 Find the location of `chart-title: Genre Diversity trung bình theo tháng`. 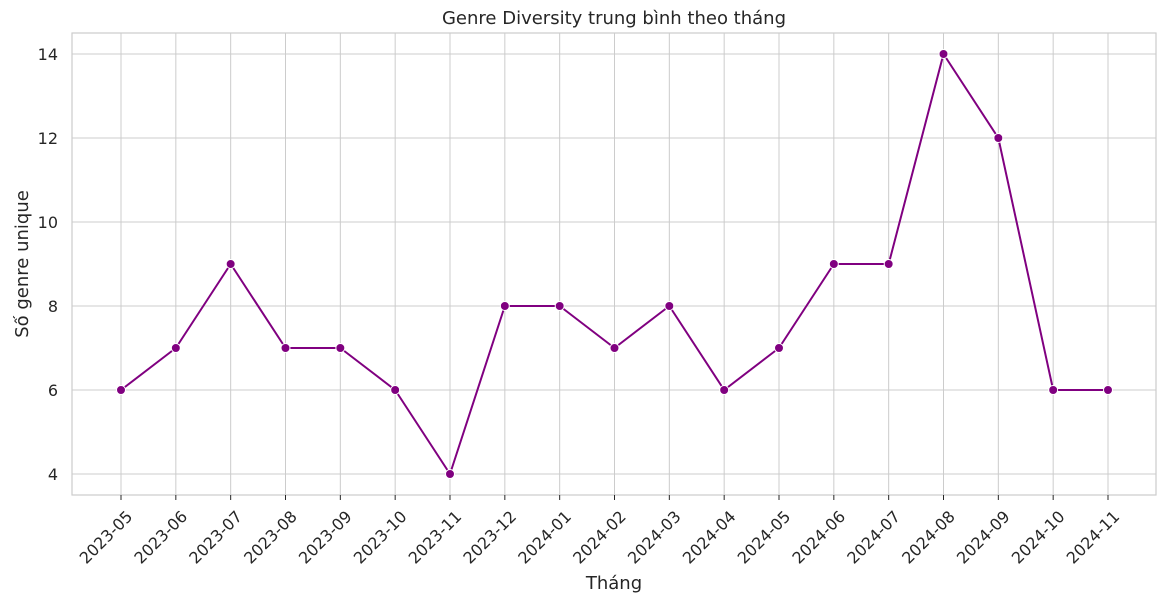

chart-title: Genre Diversity trung bình theo tháng is located at coordinates (614, 18).